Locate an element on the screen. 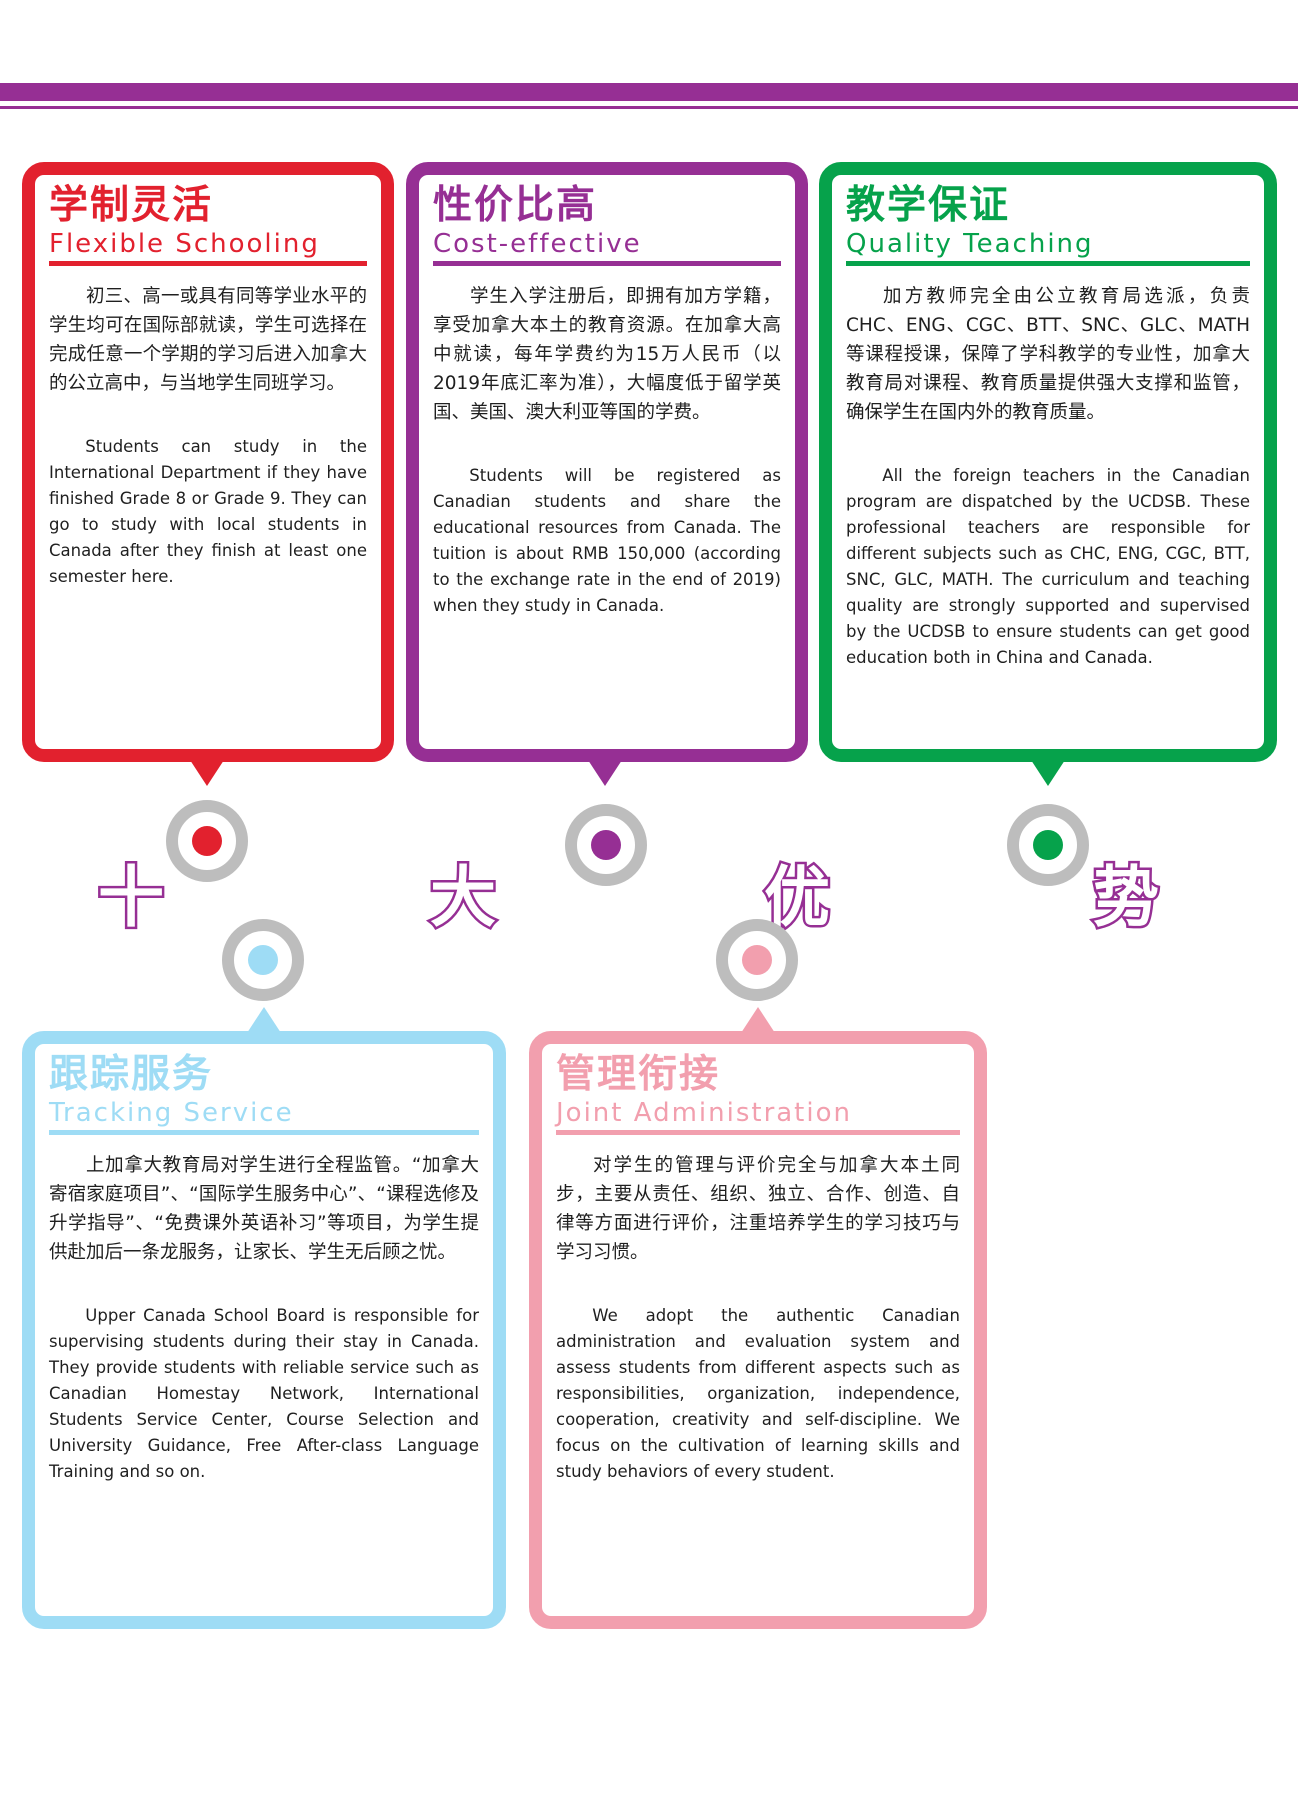 The image size is (1298, 1800). card-title-en: Joint Administration is located at coordinates (704, 1113).